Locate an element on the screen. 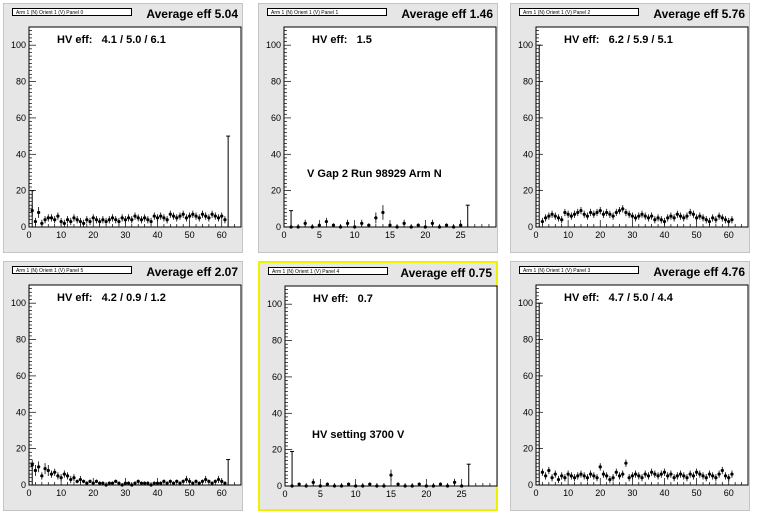 This screenshot has width=758, height=516. x-tick-label: 0 is located at coordinates (535, 235).